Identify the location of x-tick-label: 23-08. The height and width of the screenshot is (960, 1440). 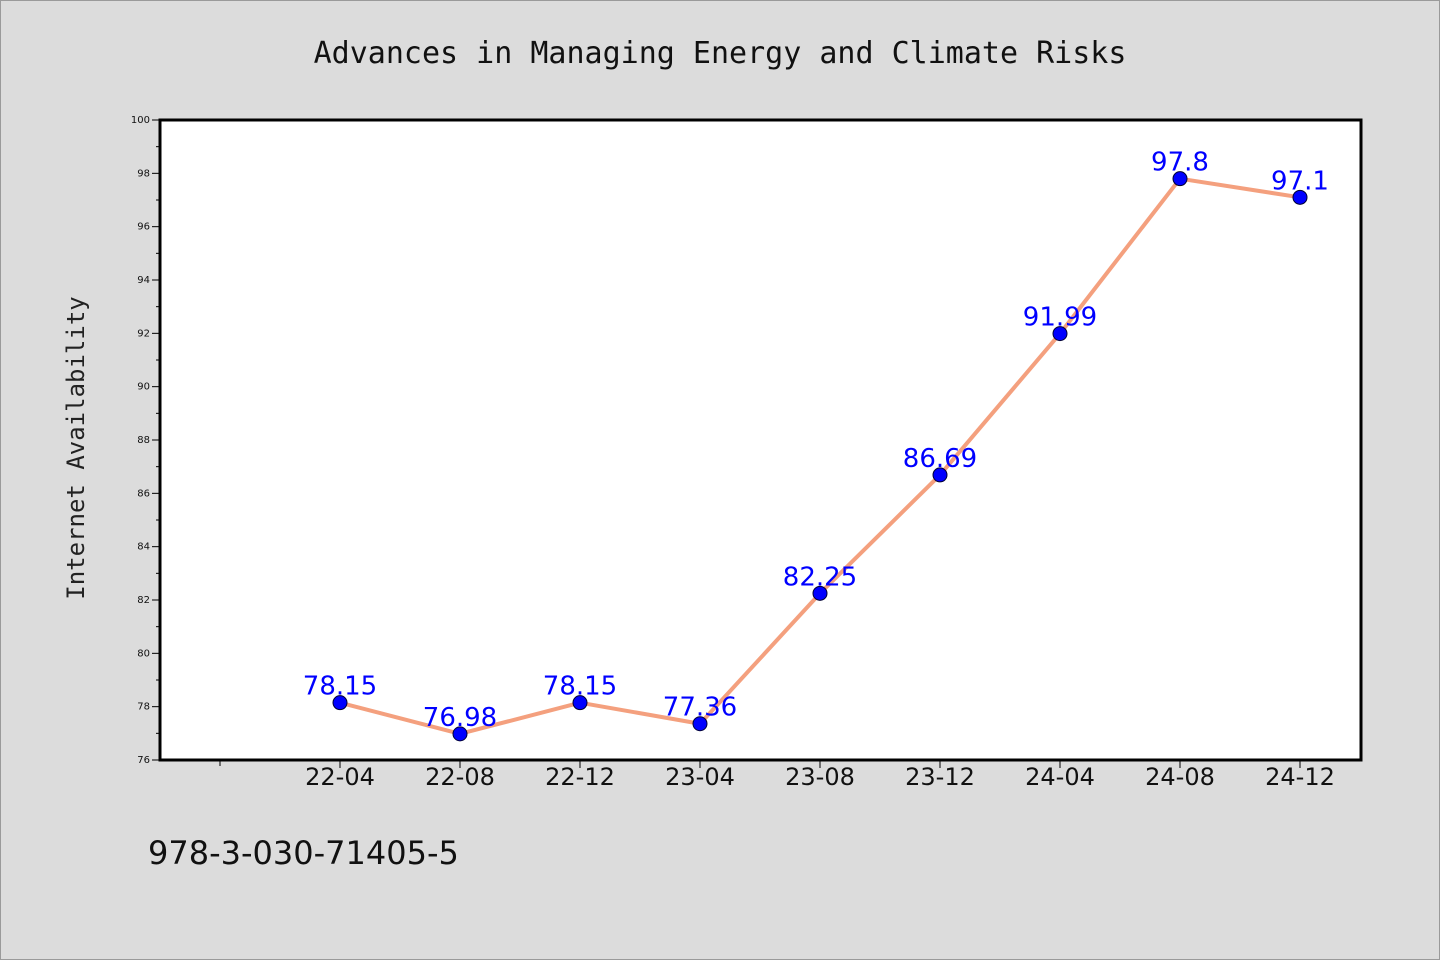
(820, 777).